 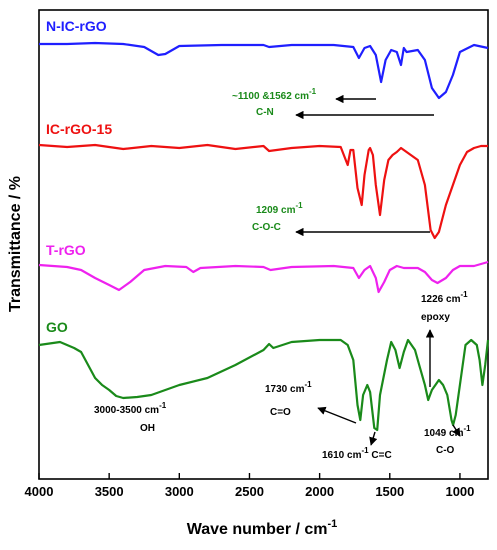 What do you see at coordinates (264, 70) in the screenshot?
I see `series-line-n-ic-rgo` at bounding box center [264, 70].